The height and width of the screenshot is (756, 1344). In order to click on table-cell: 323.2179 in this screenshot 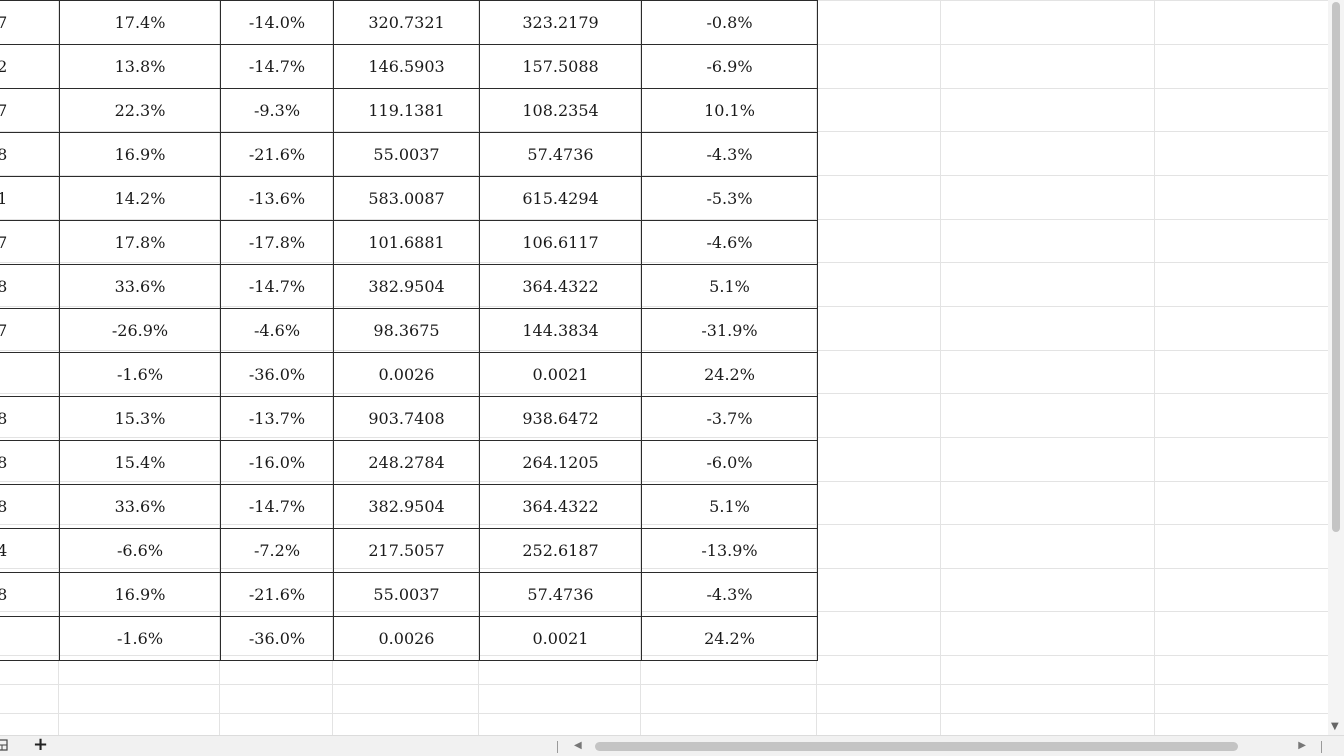, I will do `click(560, 22)`.